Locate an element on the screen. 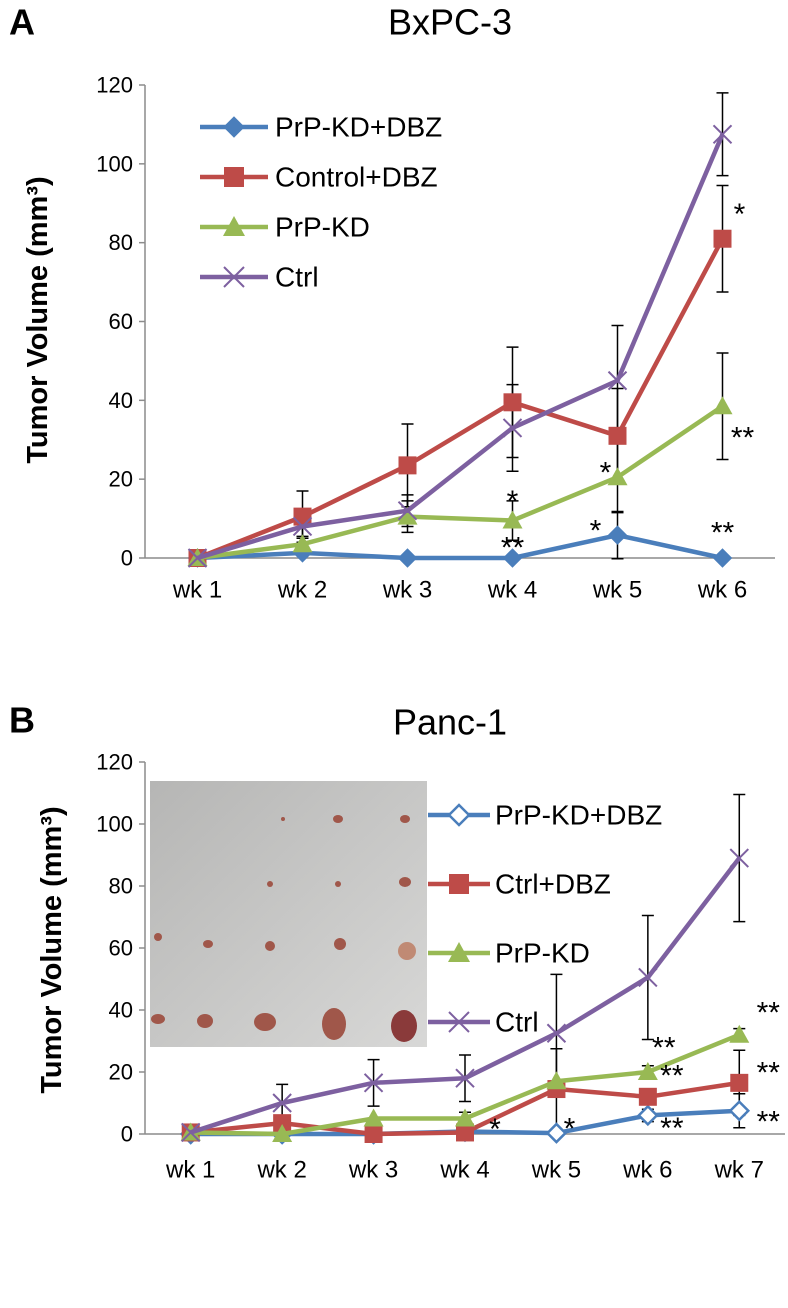  legend-label: Control+DBZ is located at coordinates (356, 177).